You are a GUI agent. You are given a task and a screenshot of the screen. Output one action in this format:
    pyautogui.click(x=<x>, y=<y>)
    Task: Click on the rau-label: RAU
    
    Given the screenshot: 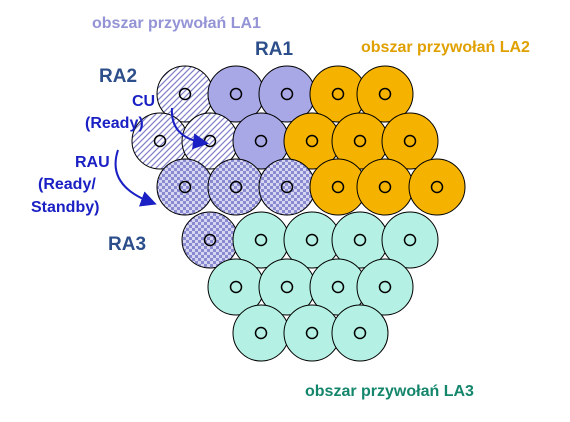 What is the action you would take?
    pyautogui.click(x=92, y=162)
    